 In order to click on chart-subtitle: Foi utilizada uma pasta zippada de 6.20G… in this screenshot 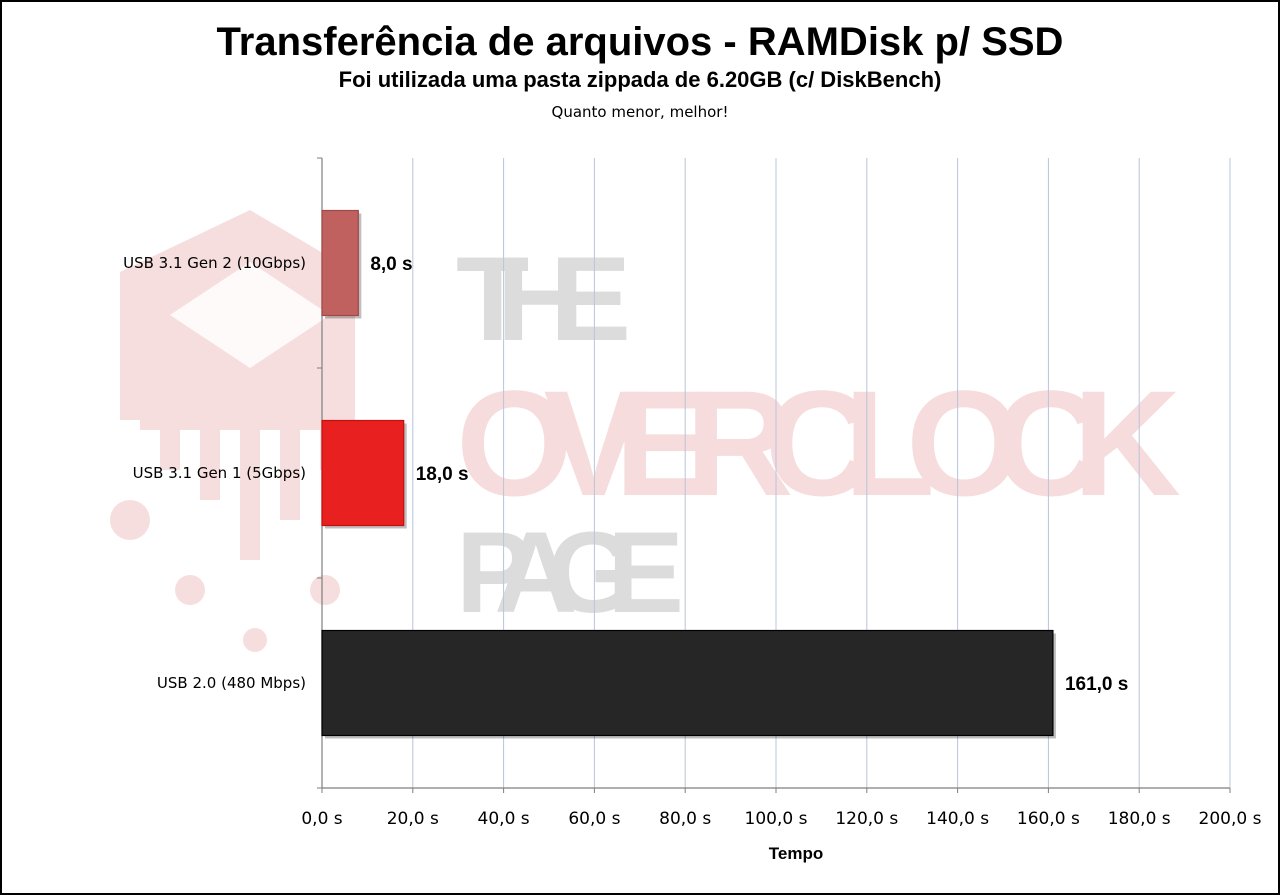, I will do `click(640, 79)`.